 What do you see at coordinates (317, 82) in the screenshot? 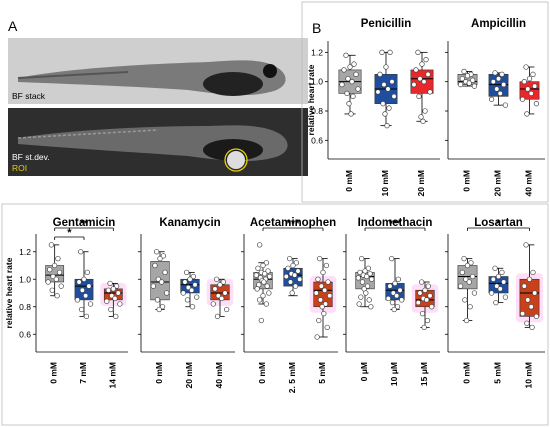
I see `y-tick-label: 1.0` at bounding box center [317, 82].